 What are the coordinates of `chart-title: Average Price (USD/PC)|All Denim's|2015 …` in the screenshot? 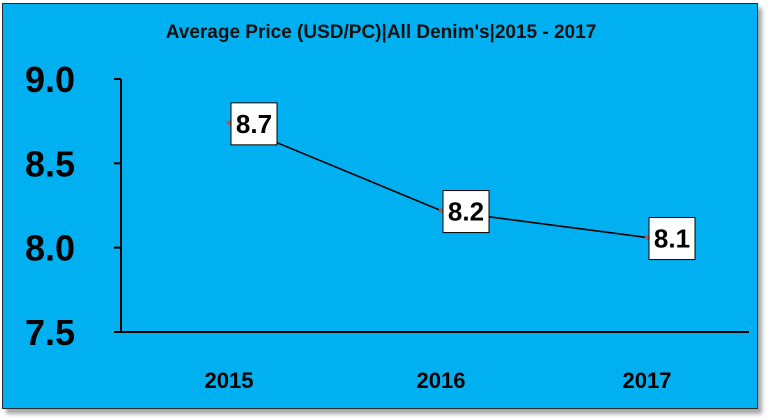 It's located at (381, 32).